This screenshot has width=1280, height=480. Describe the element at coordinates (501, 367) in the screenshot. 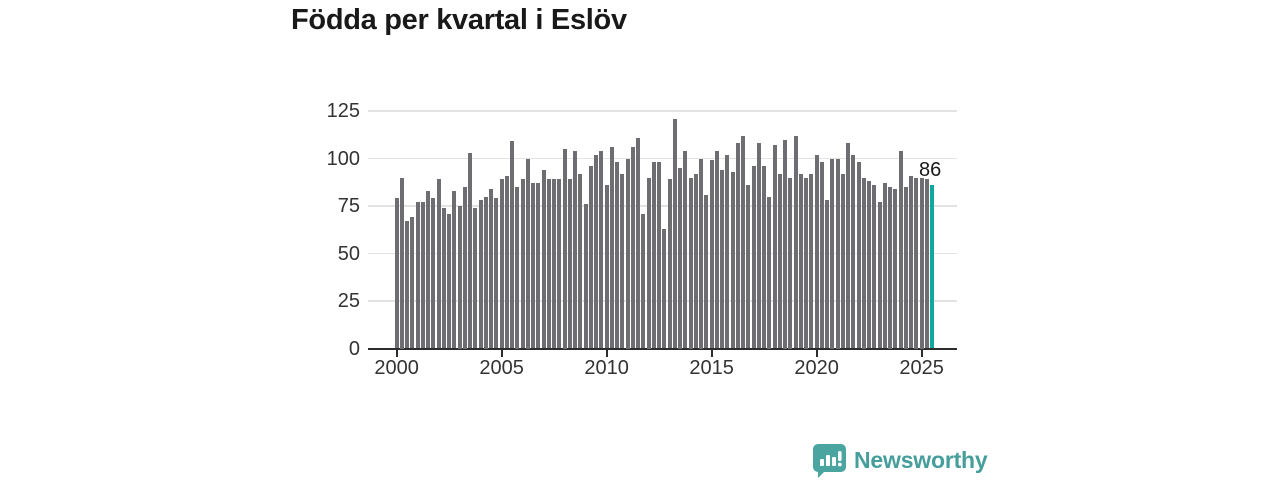

I see `x-tick-label: 2005` at that location.